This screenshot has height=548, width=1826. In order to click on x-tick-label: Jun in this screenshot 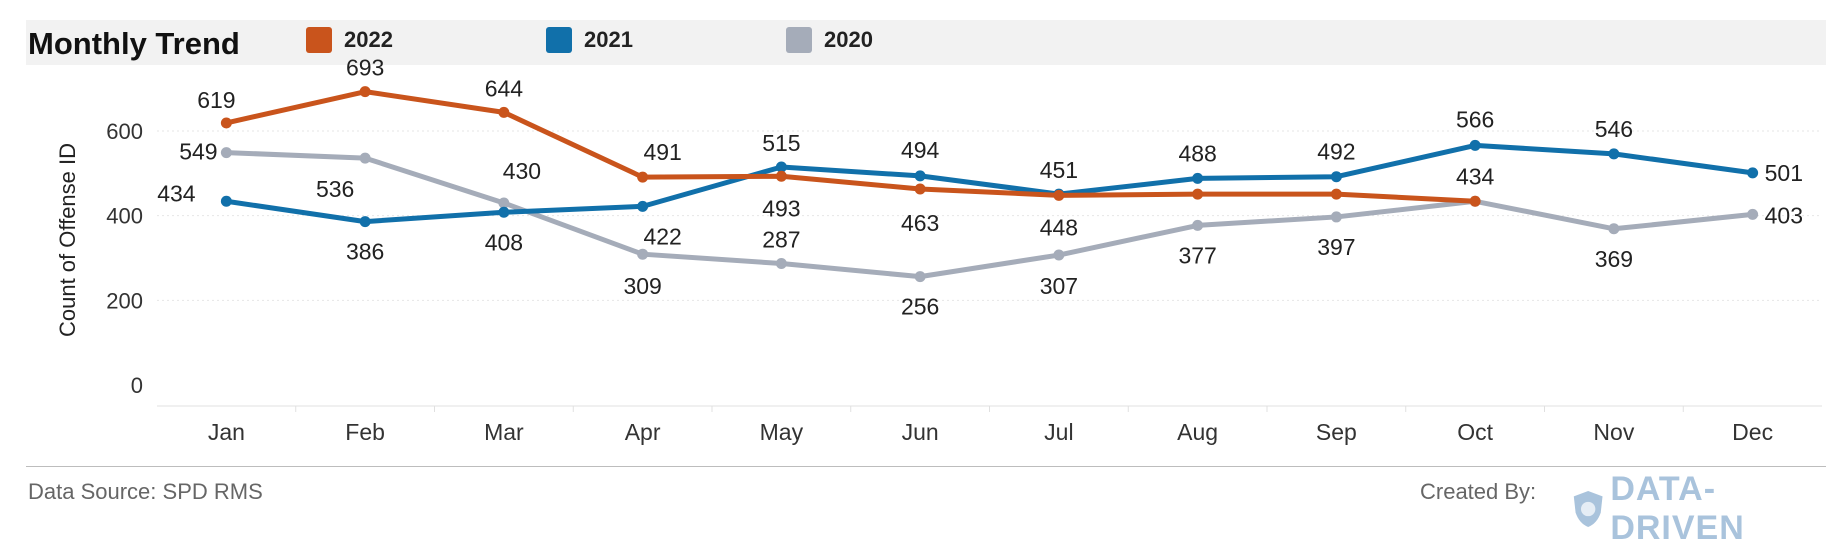, I will do `click(920, 432)`.